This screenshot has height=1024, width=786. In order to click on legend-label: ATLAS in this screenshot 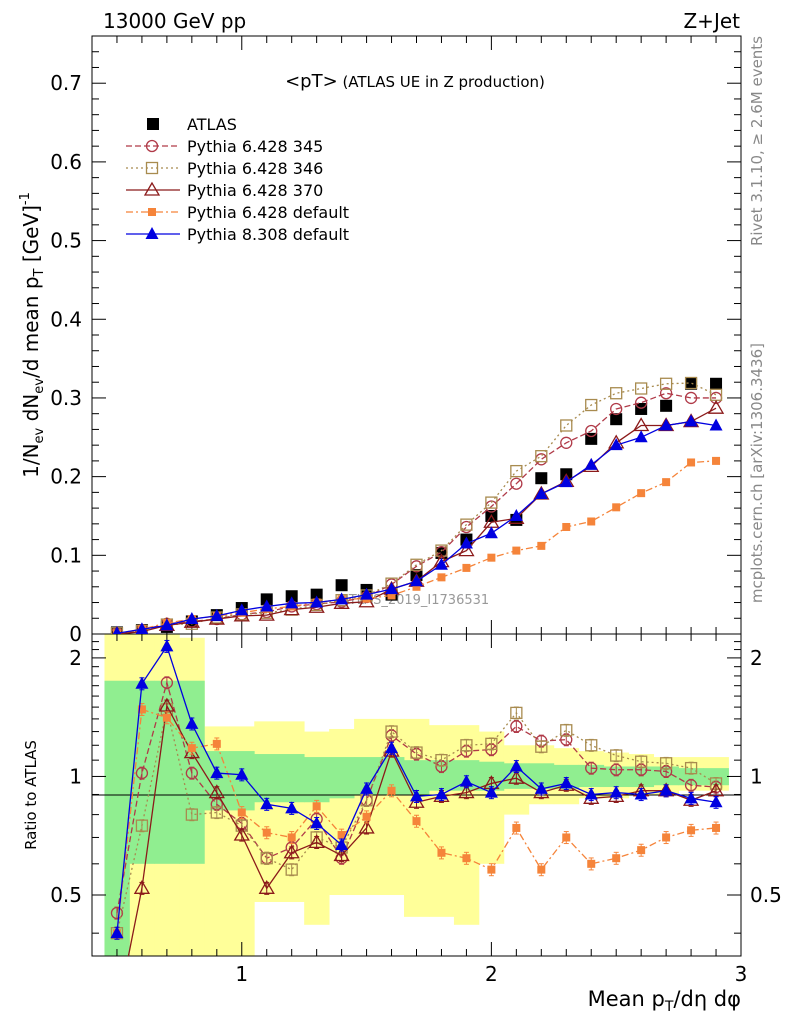, I will do `click(212, 124)`.